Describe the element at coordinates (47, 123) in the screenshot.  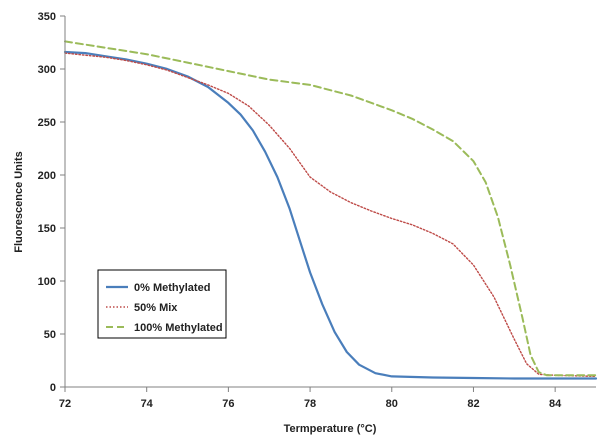
I see `y-tick-label: 250` at that location.